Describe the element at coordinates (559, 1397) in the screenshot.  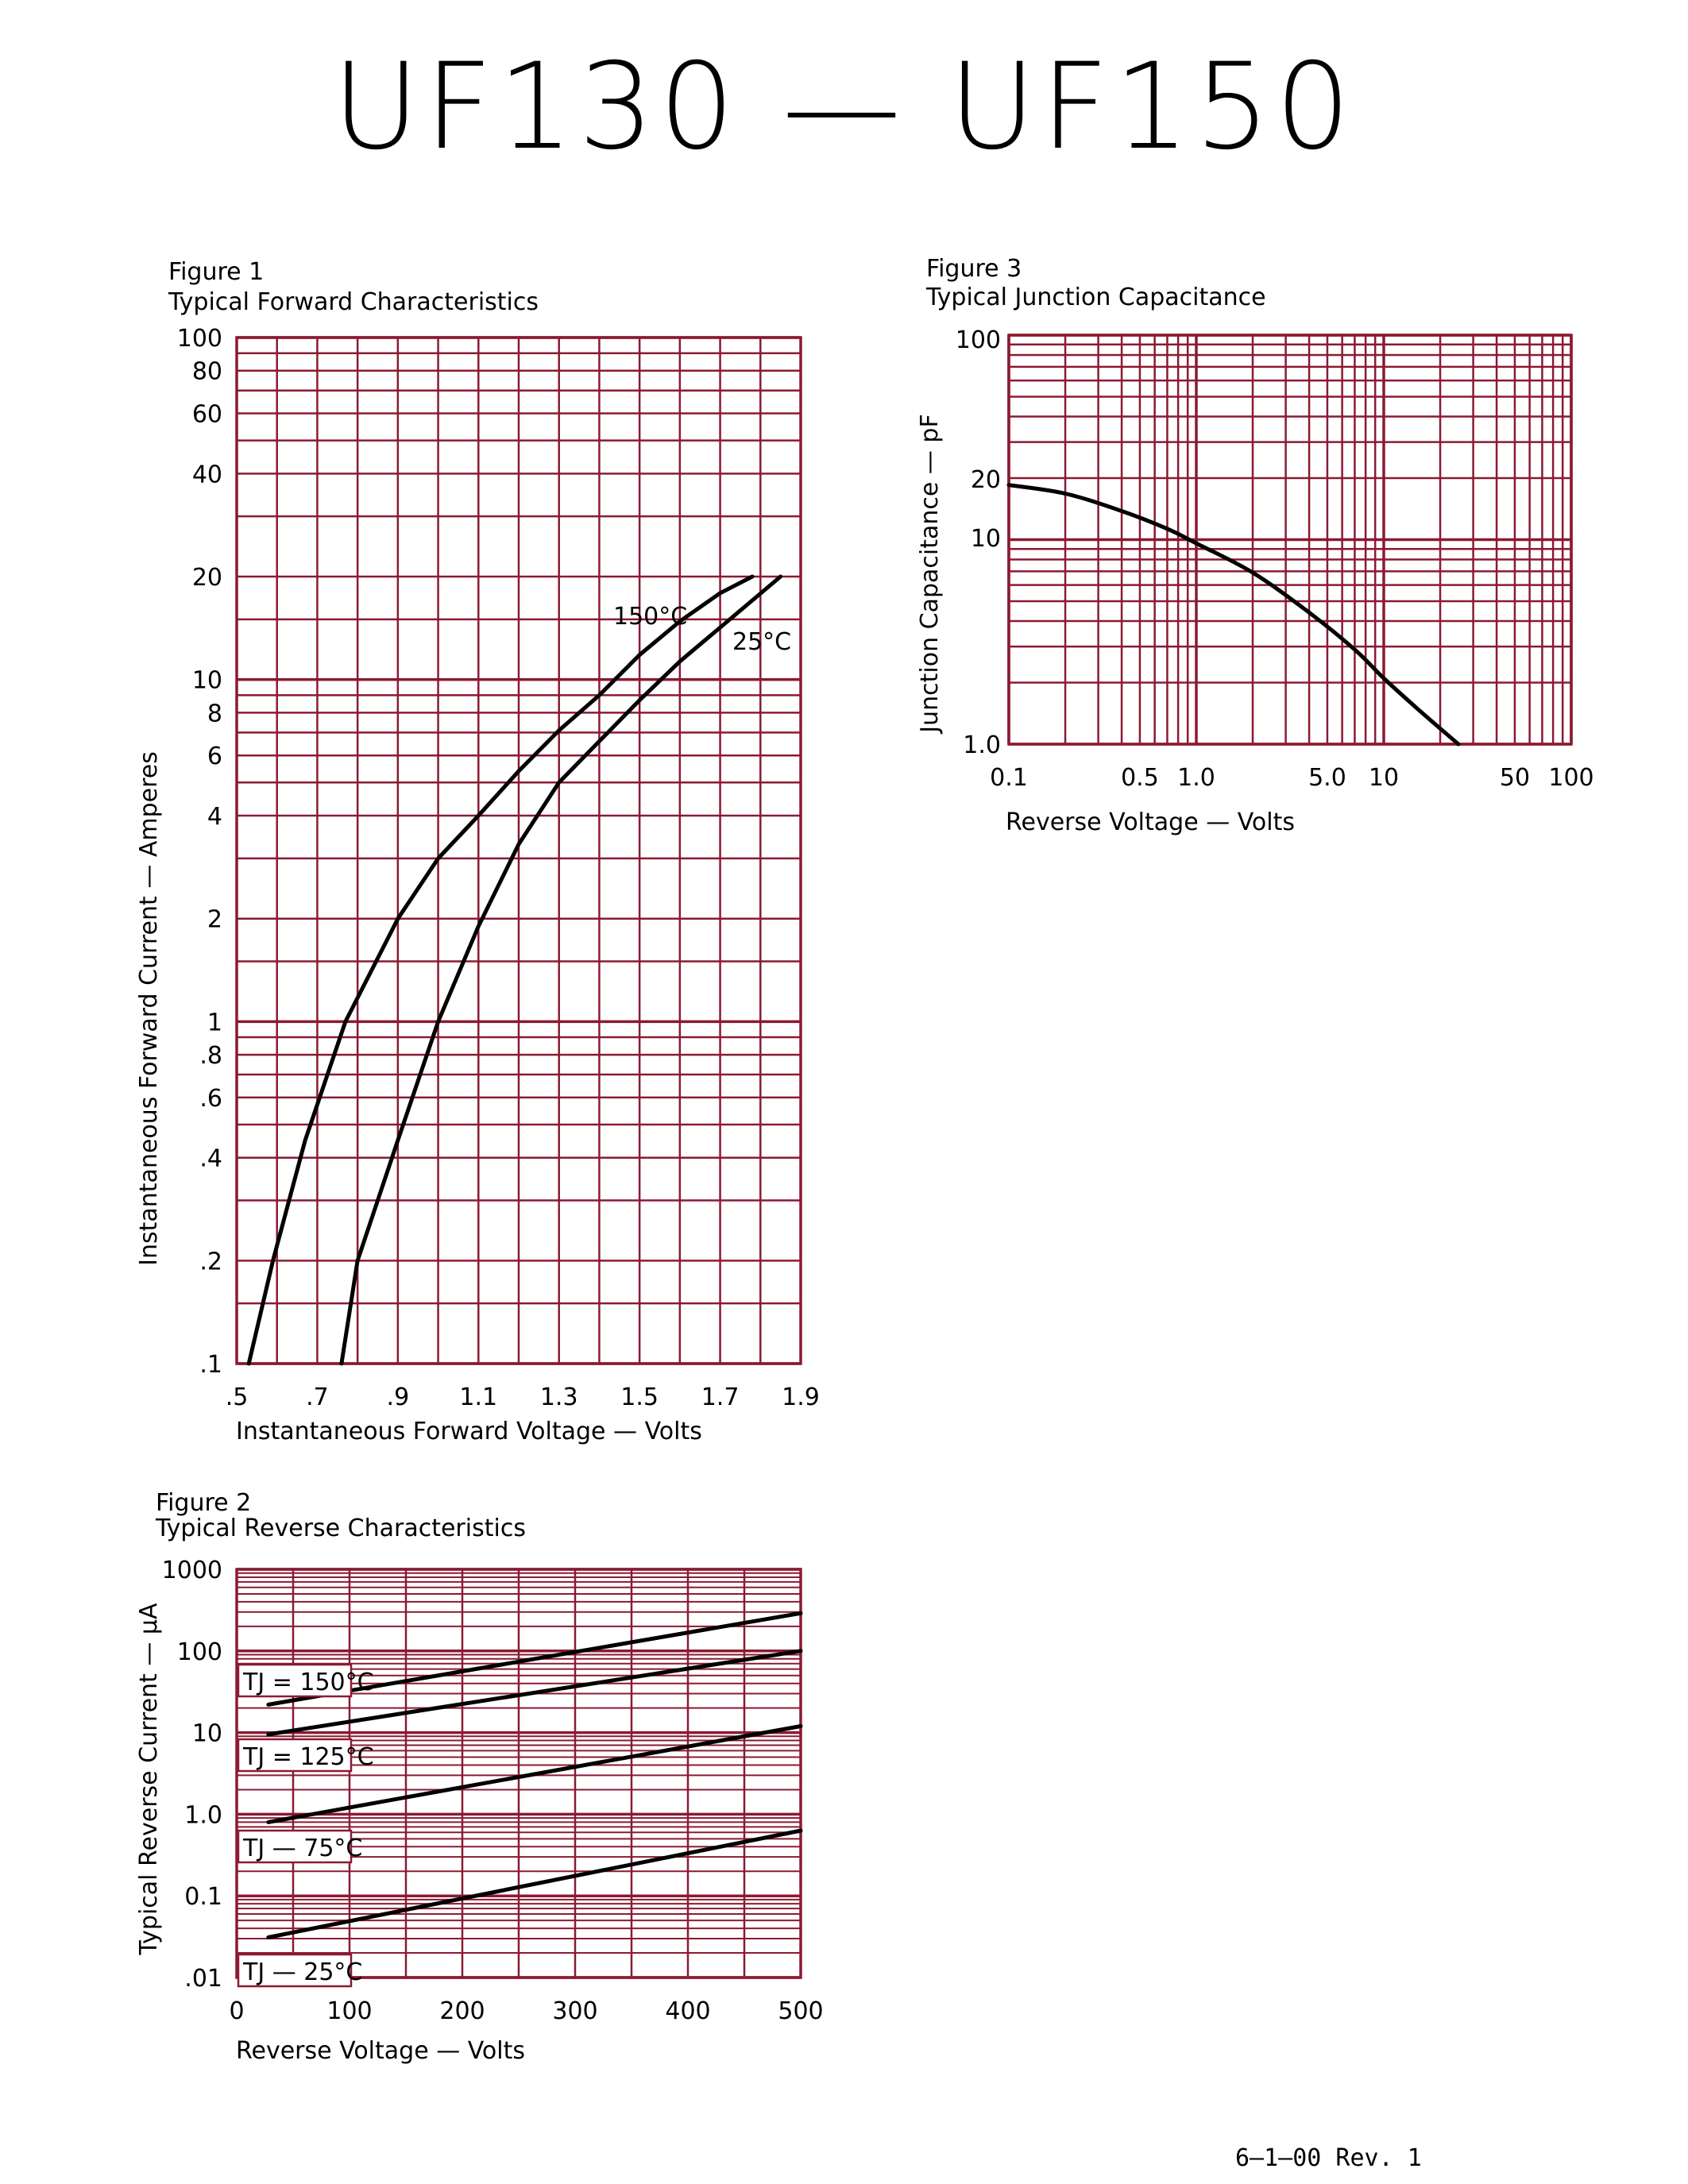
I see `x-tick-label: 1.3` at that location.